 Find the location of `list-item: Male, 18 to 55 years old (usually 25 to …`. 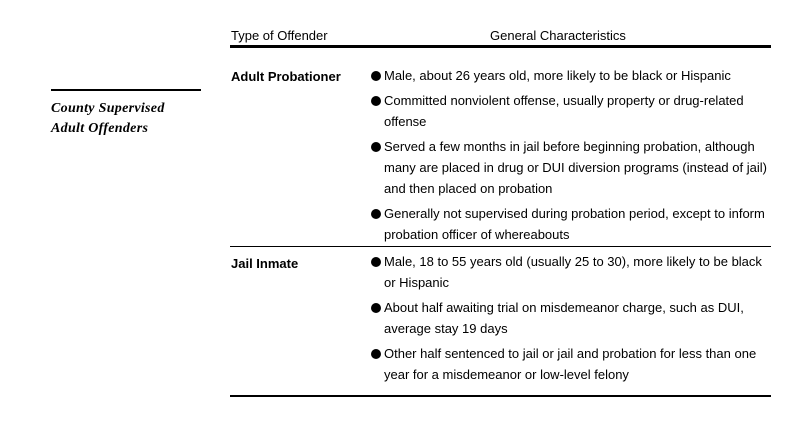

list-item: Male, 18 to 55 years old (usually 25 to … is located at coordinates (571, 272).